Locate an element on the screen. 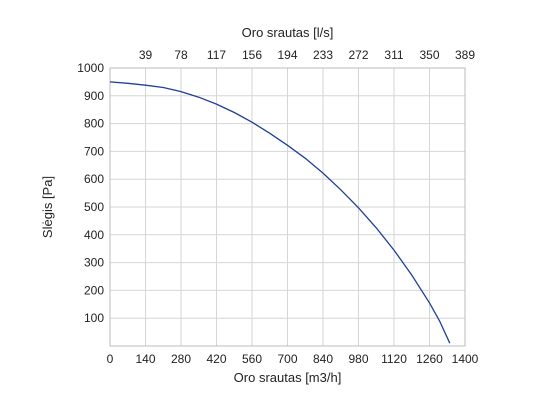 Image resolution: width=537 pixels, height=400 pixels. x2-tick-label: 39 is located at coordinates (146, 55).